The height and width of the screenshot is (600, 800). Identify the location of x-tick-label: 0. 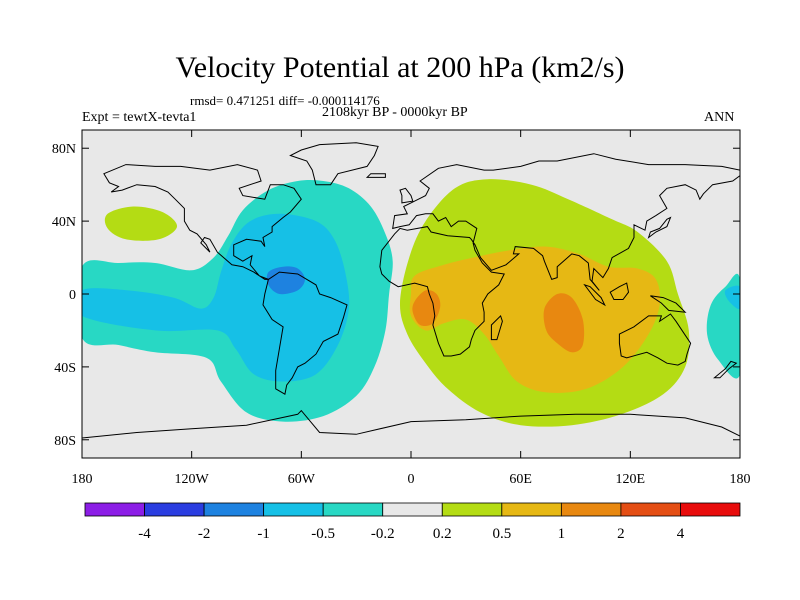
(411, 479).